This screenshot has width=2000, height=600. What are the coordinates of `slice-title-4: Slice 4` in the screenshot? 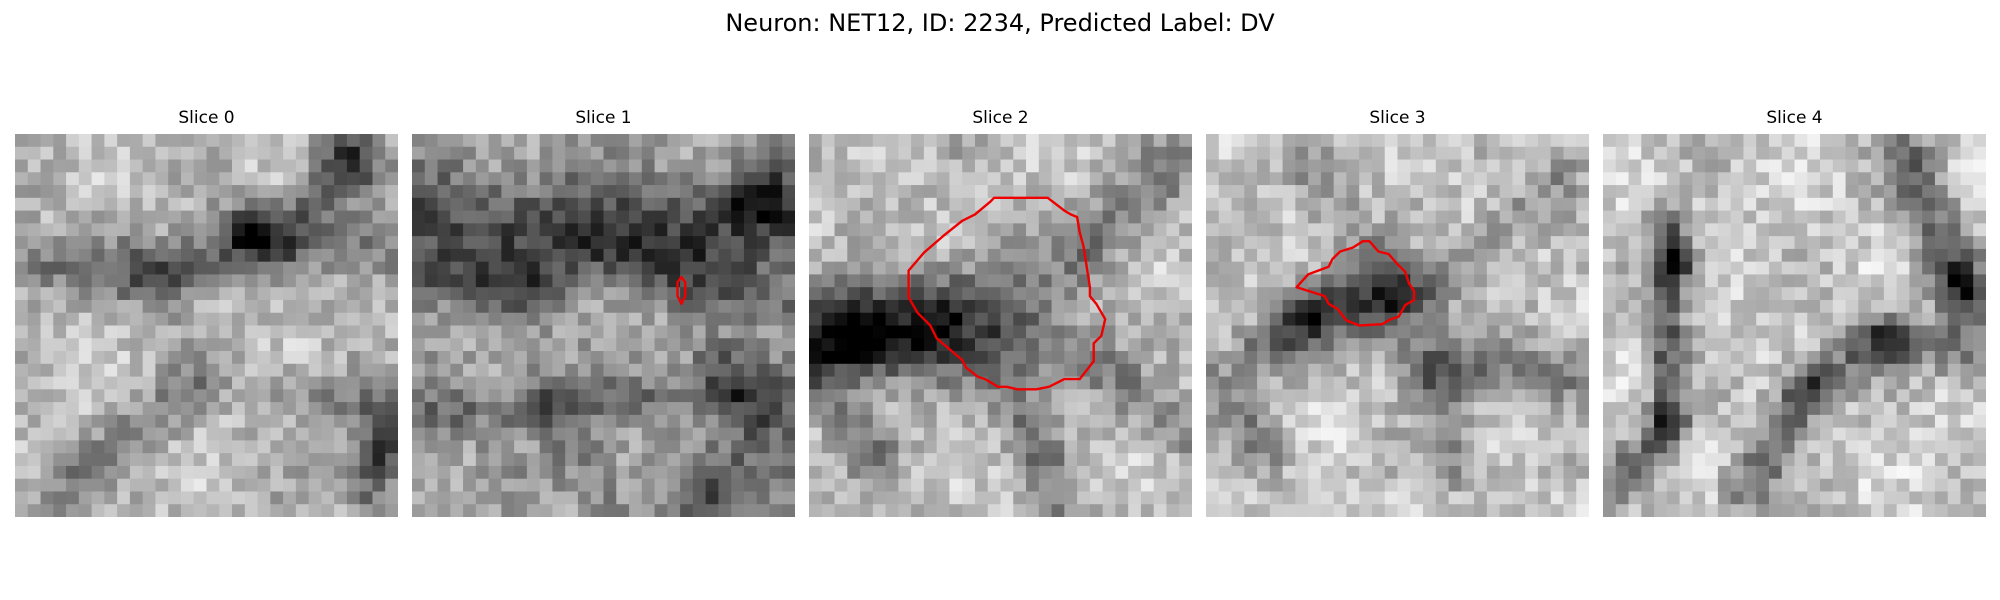 It's located at (1794, 118).